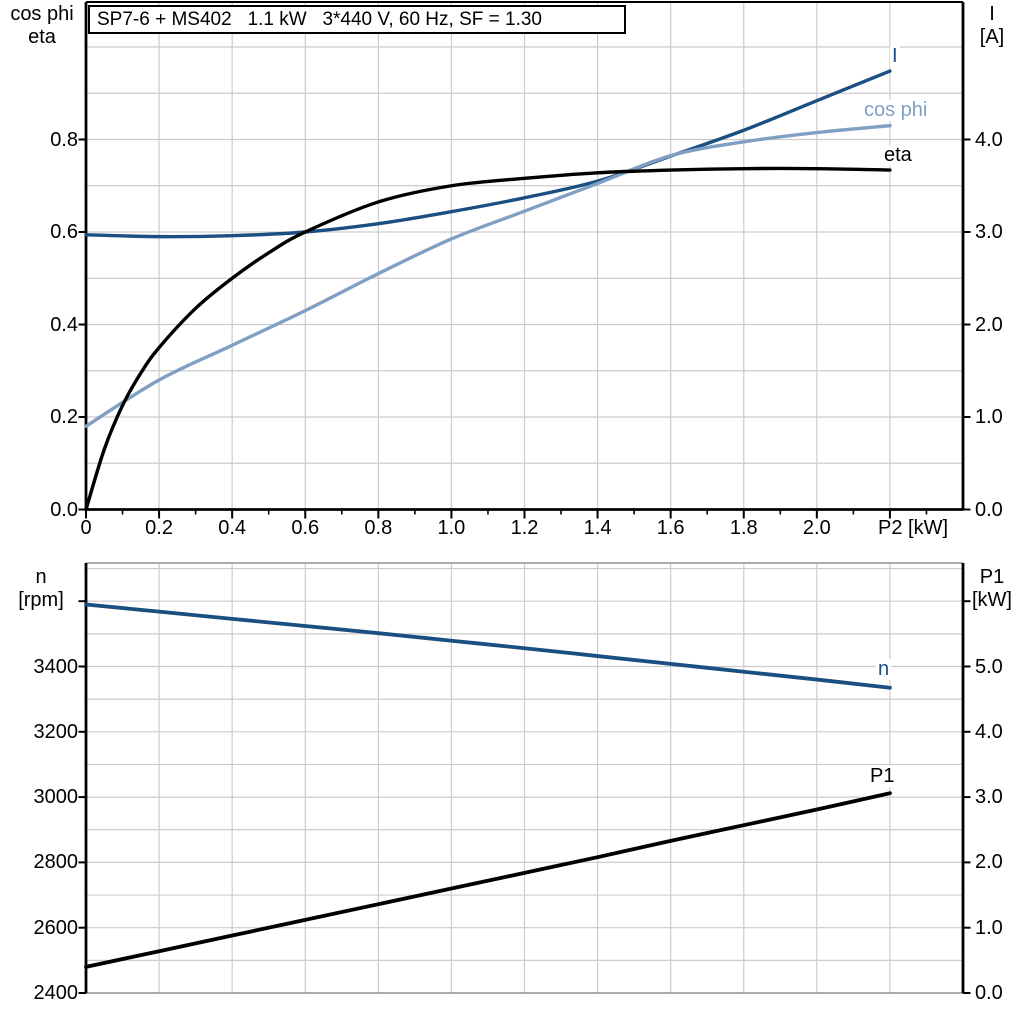 Image resolution: width=1024 pixels, height=1024 pixels. I want to click on x-tick-label: 1.8, so click(743, 527).